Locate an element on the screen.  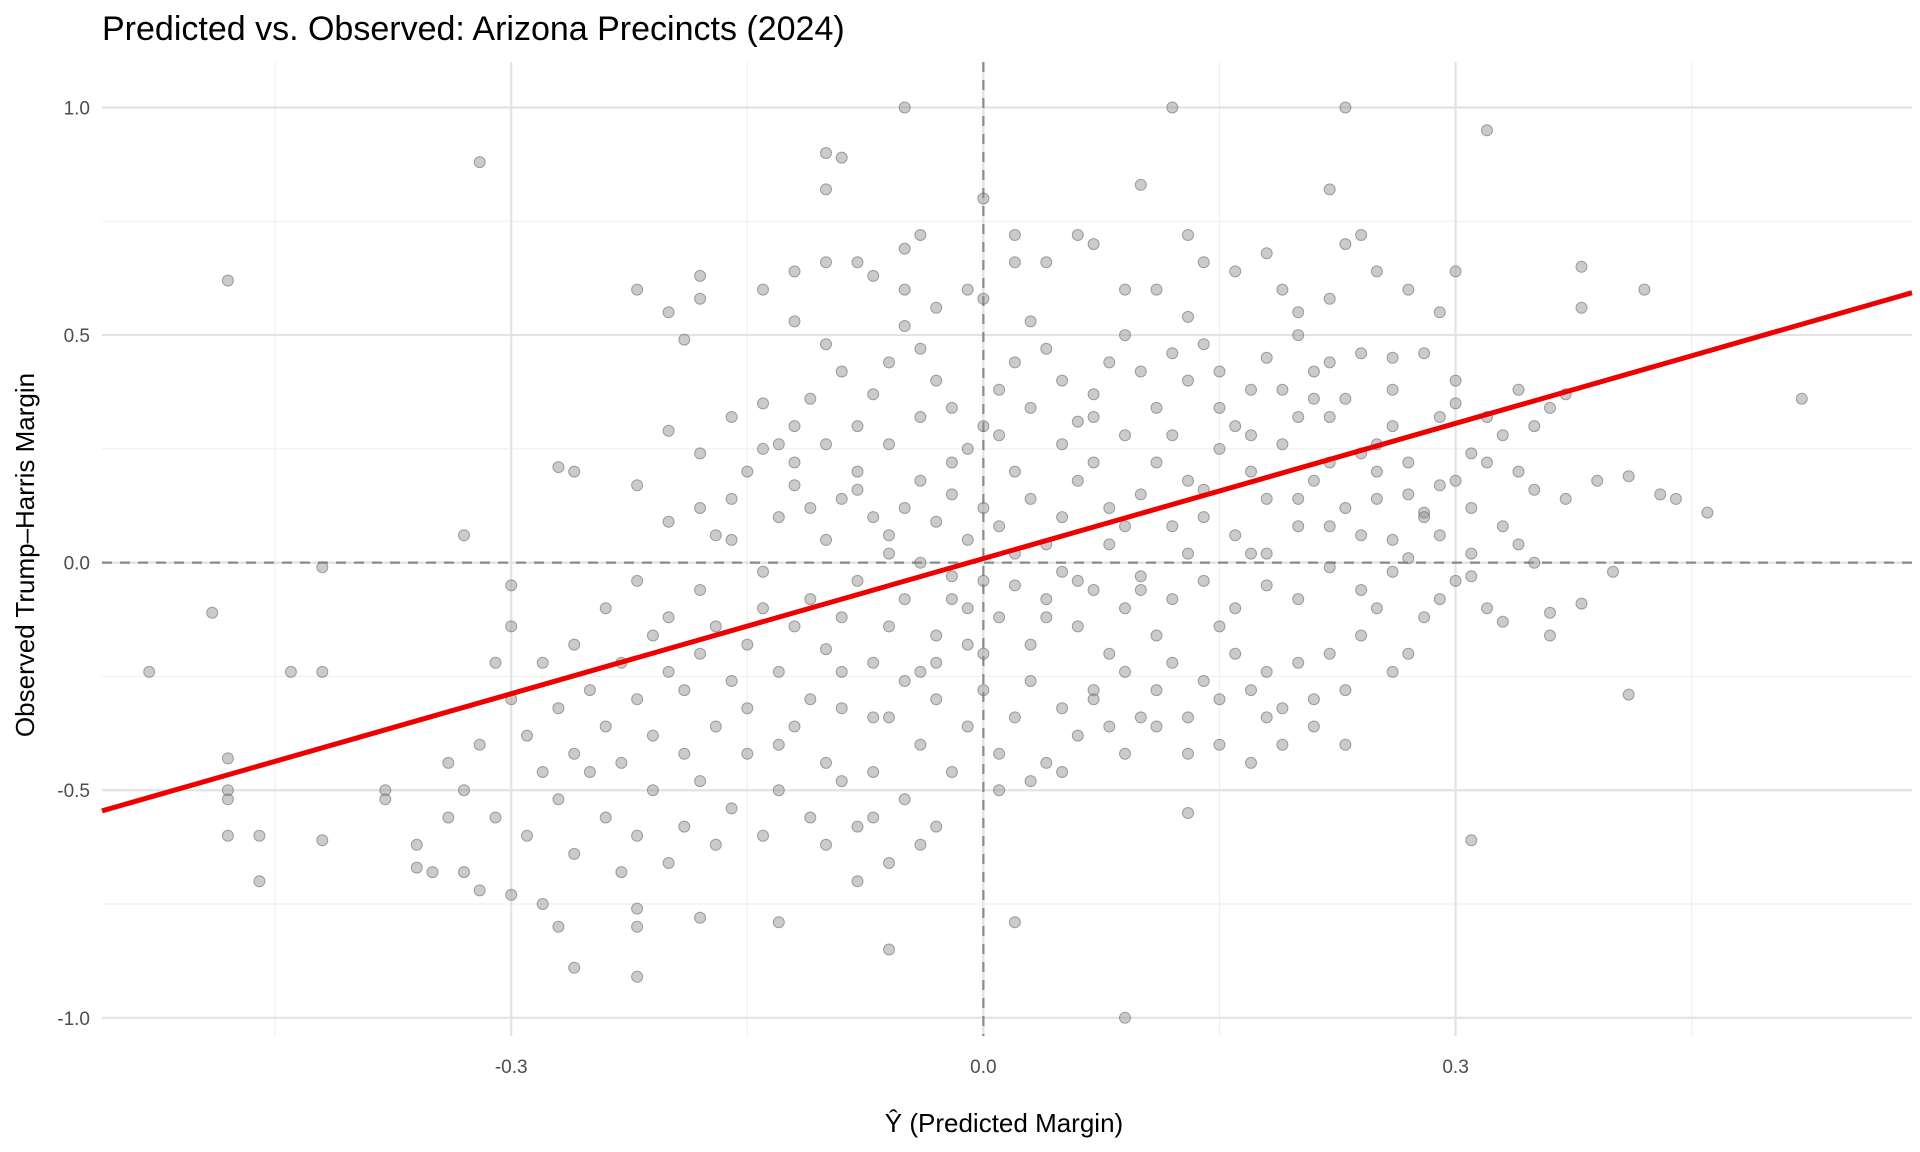
y-tick-label: -0.5 is located at coordinates (73, 791).